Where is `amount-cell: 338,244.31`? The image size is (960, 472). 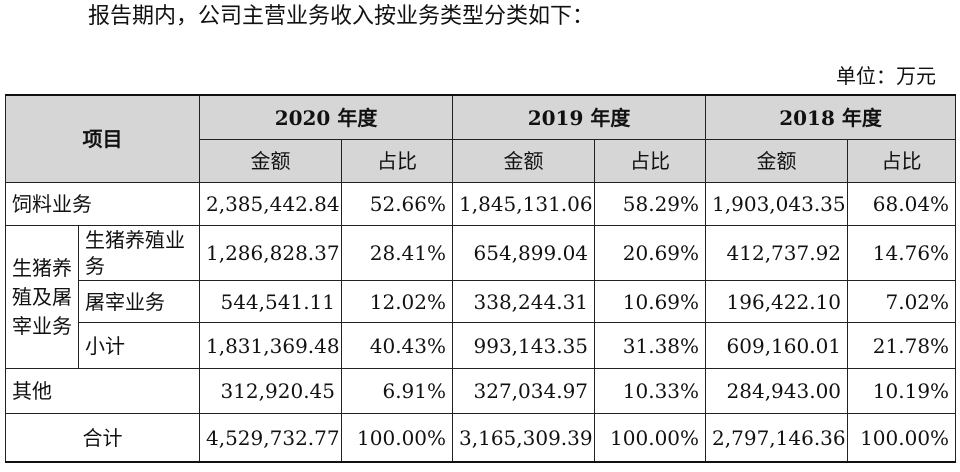
amount-cell: 338,244.31 is located at coordinates (524, 301).